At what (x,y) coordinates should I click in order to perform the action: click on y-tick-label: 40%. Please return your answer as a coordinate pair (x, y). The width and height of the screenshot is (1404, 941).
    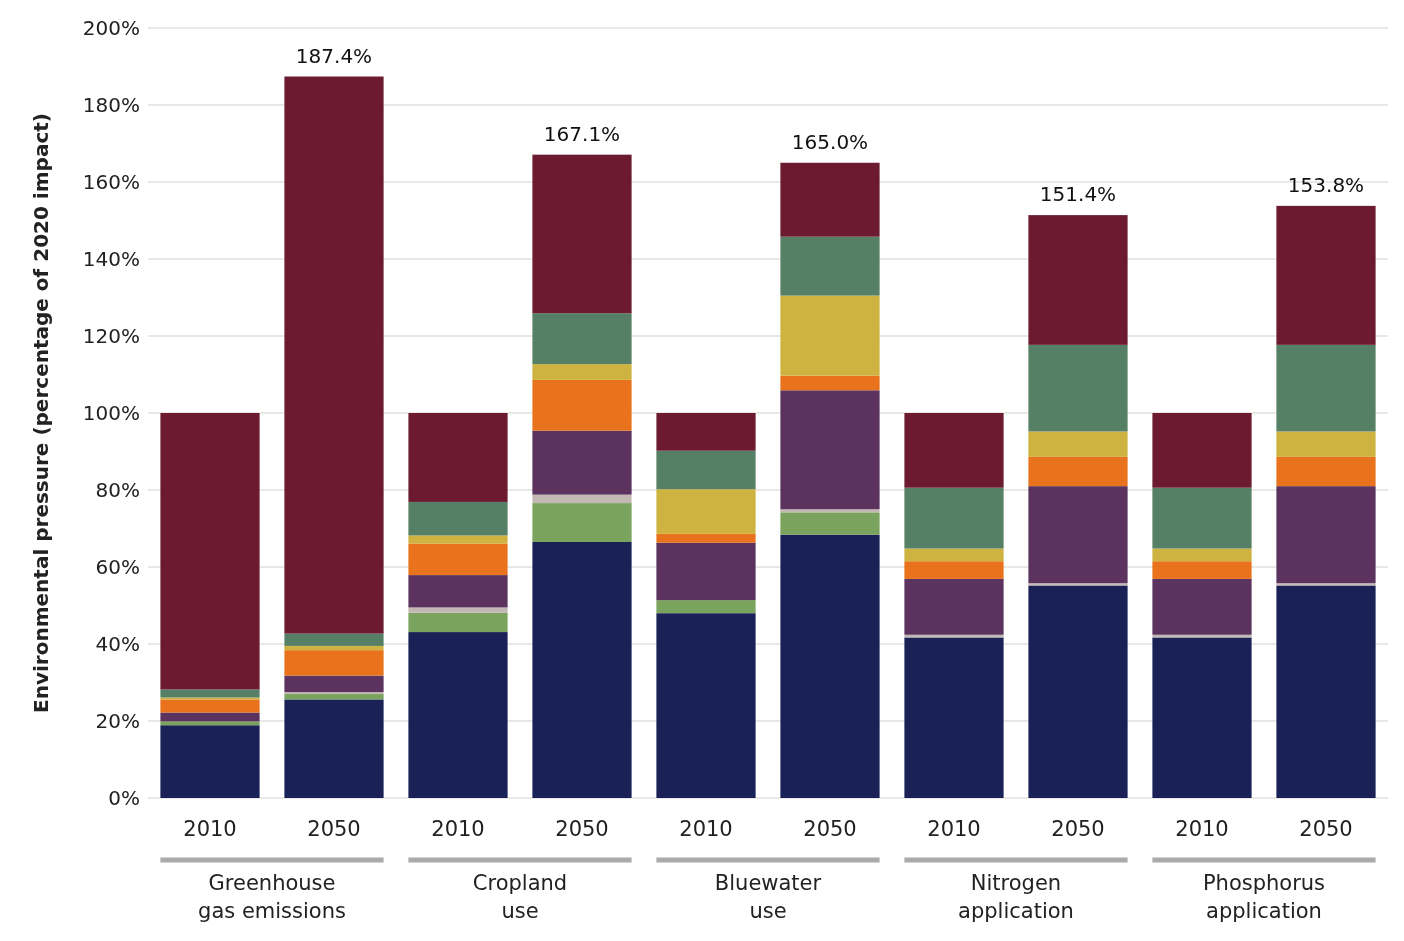
    Looking at the image, I should click on (117, 644).